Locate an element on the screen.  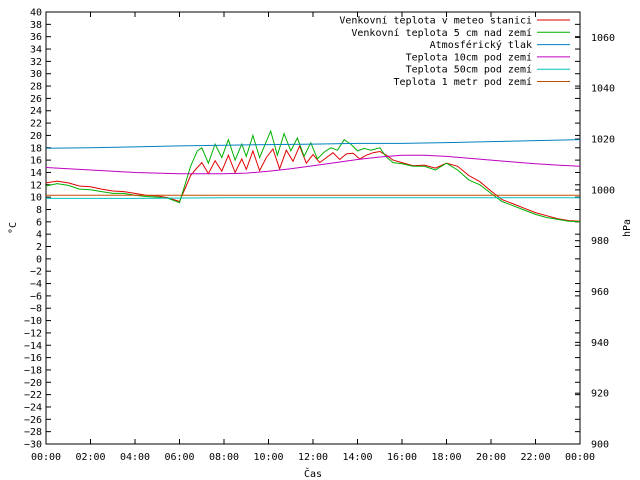
x-tick-label: 04:00 is located at coordinates (135, 457).